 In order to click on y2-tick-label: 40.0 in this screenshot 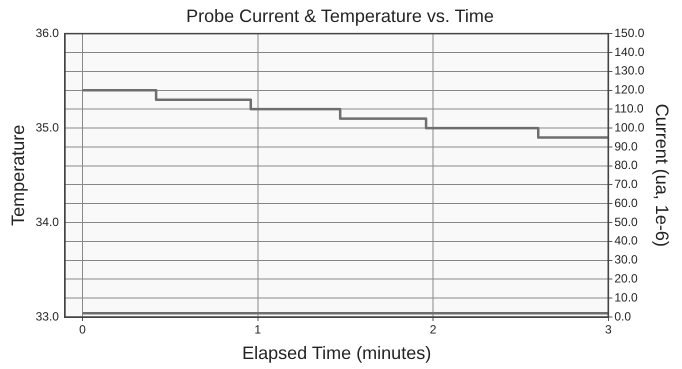, I will do `click(626, 241)`.